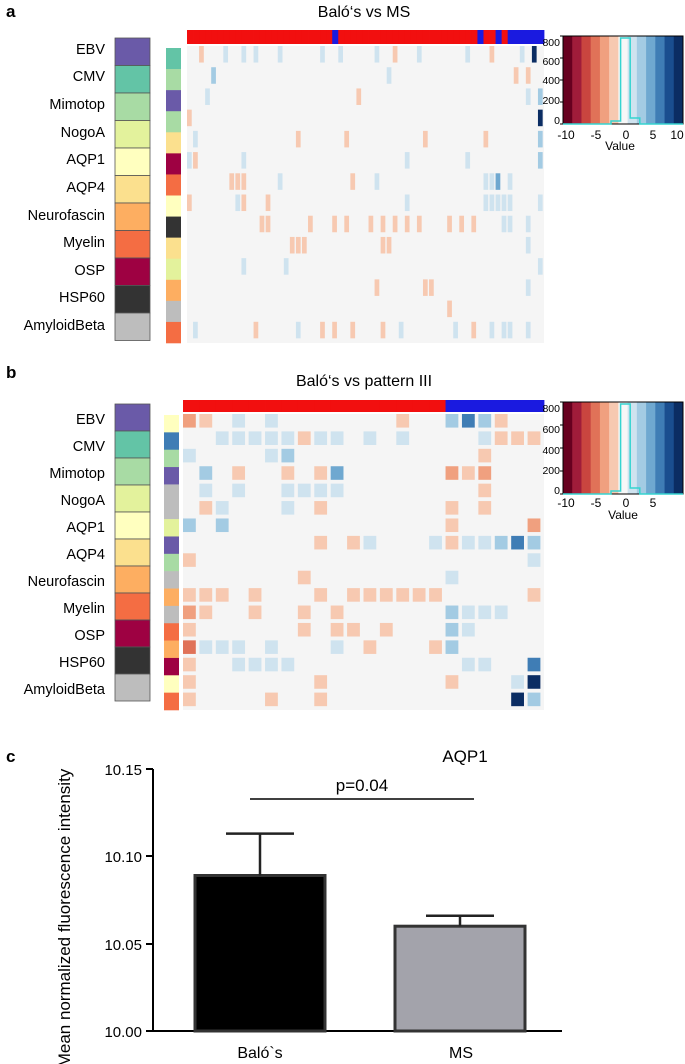  Describe the element at coordinates (551, 101) in the screenshot. I see `key-a-ytick-200: 200` at that location.